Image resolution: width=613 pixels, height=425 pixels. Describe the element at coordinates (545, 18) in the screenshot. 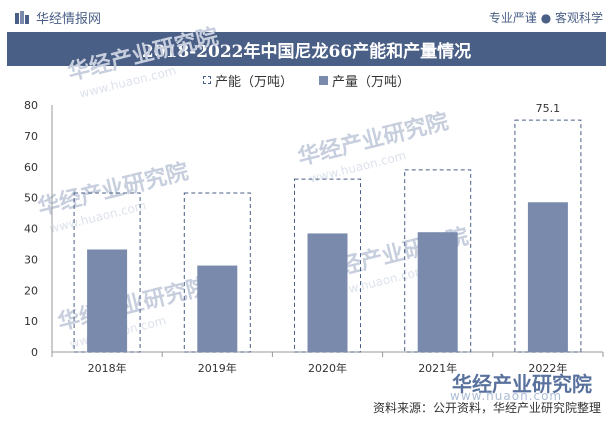

I see `slogan: 专业严谨 ● 客观科学` at that location.